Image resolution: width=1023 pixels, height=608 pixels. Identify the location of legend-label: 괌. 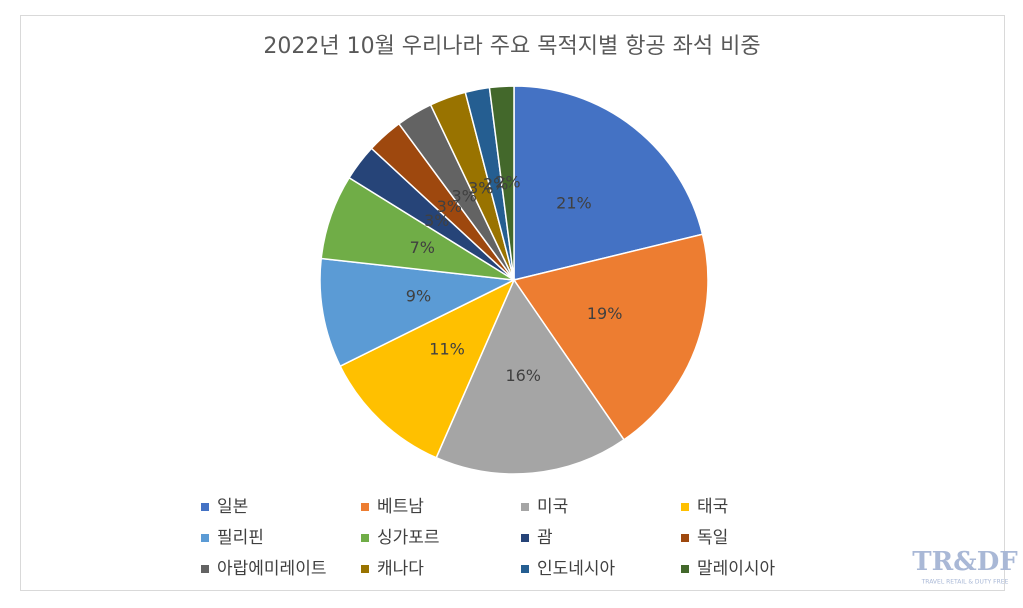
(545, 538).